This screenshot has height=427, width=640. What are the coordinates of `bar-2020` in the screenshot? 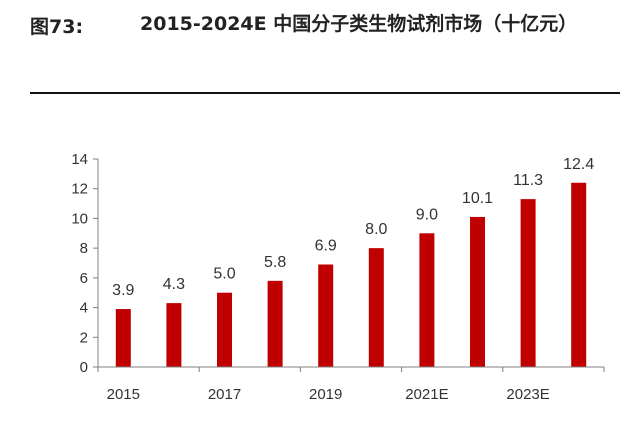 It's located at (376, 307).